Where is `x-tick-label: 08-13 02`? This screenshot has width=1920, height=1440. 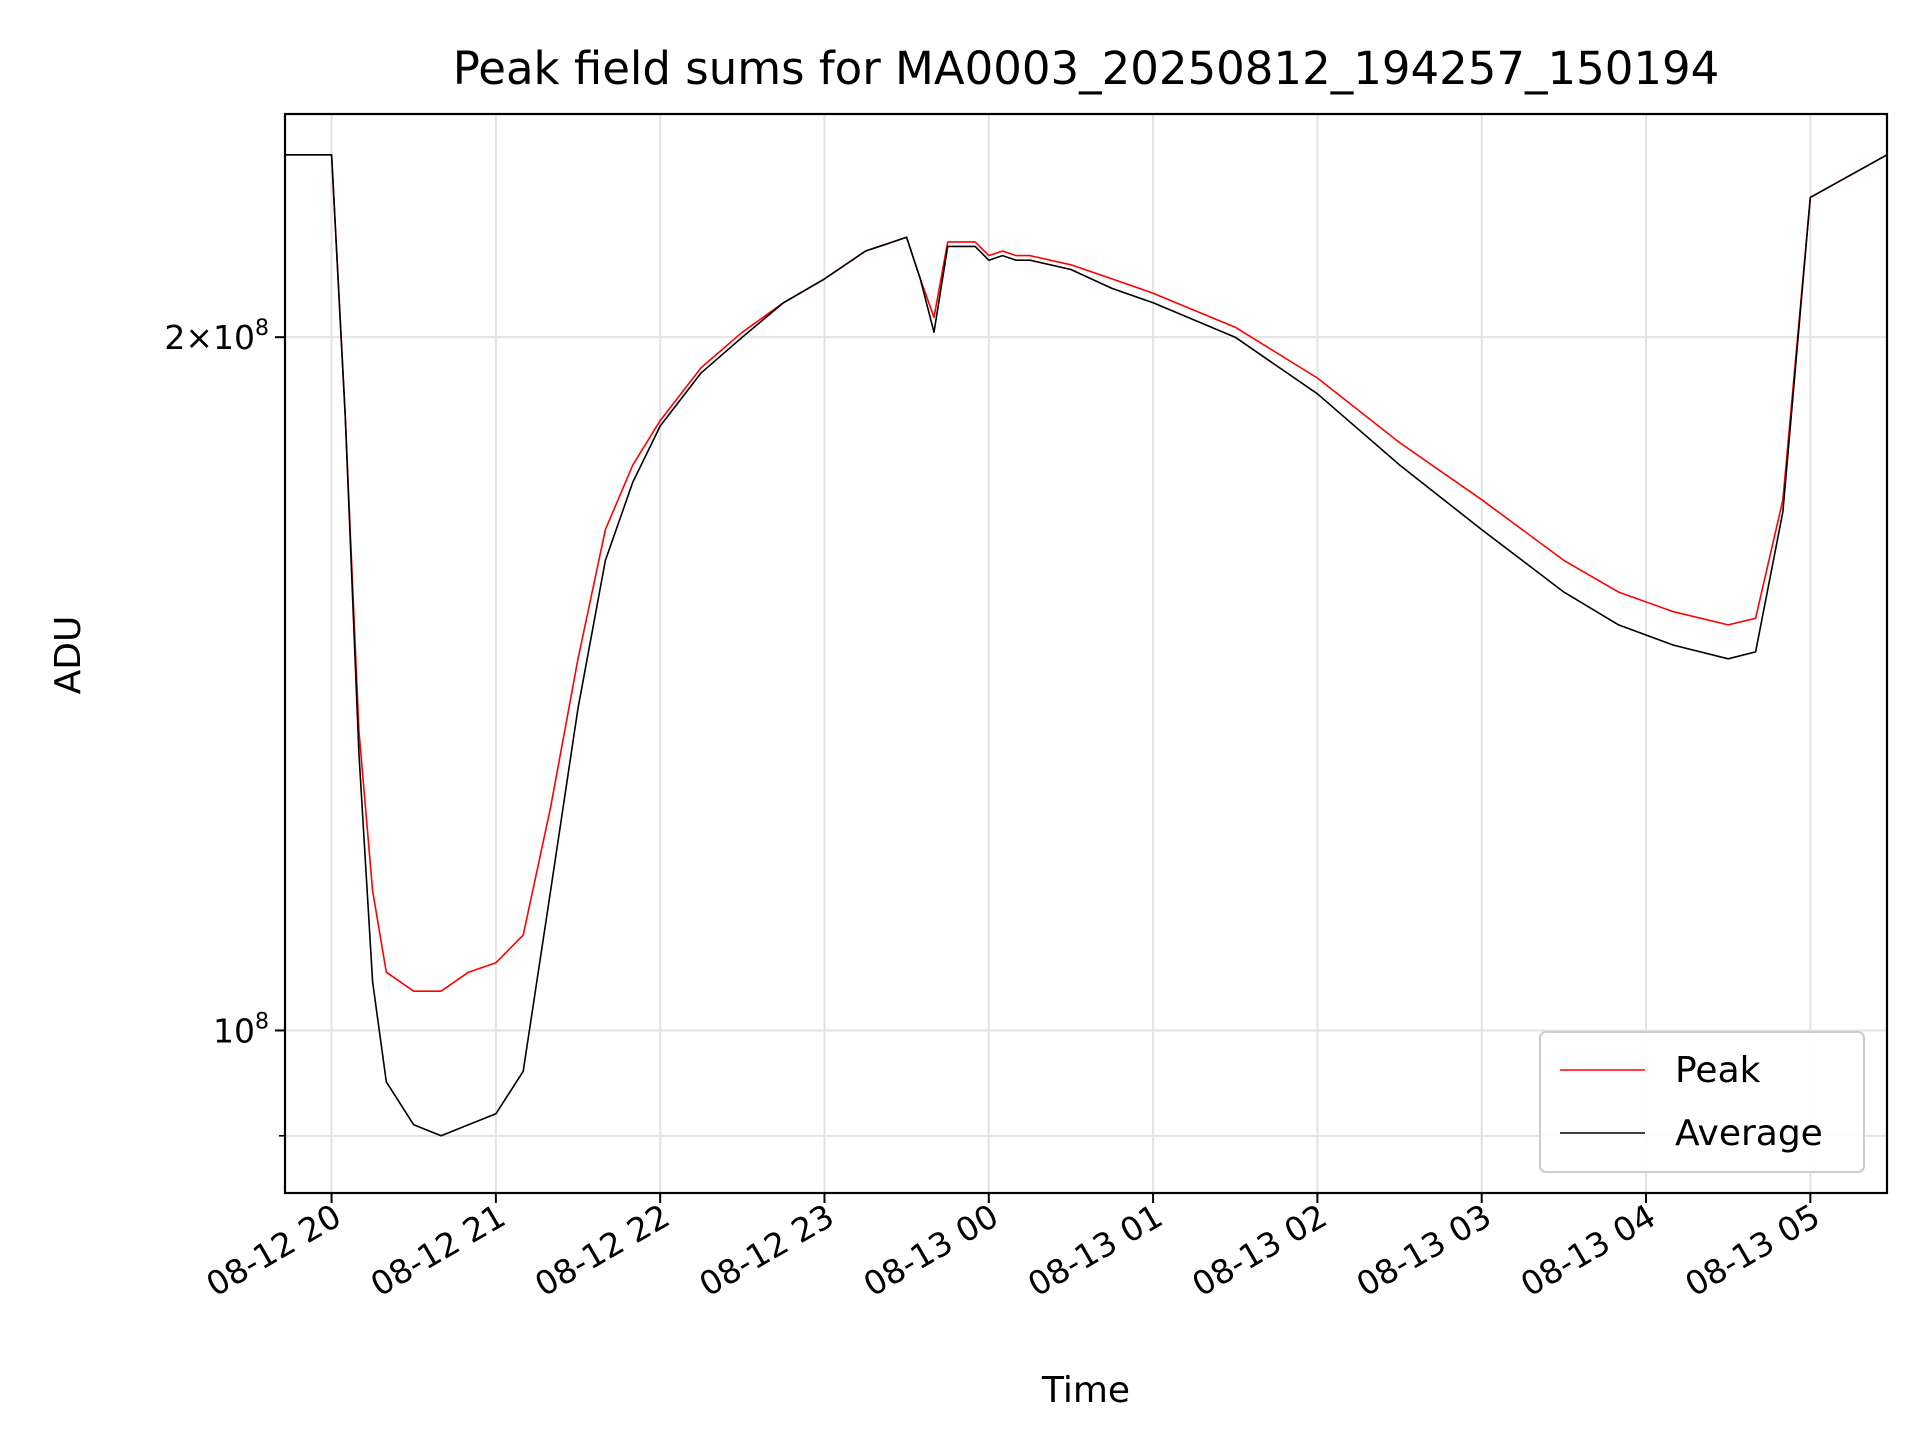
x-tick-label: 08-13 02 is located at coordinates (1259, 1250).